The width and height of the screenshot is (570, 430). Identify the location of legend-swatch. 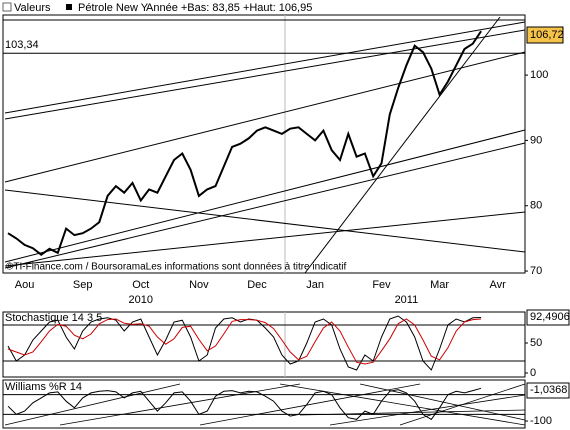
(69, 7).